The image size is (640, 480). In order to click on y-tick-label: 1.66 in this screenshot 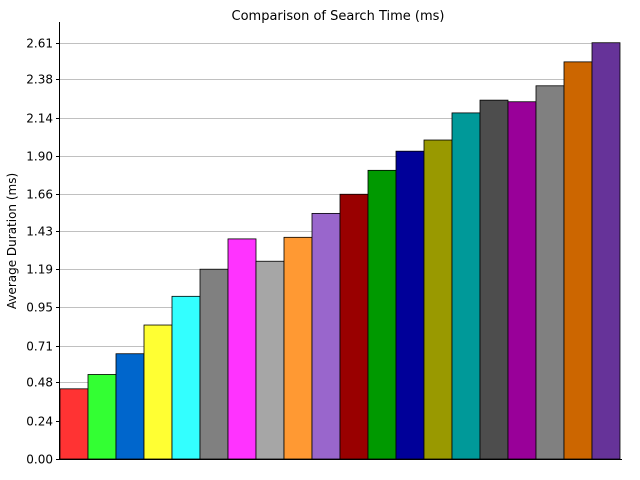, I will do `click(39, 195)`.